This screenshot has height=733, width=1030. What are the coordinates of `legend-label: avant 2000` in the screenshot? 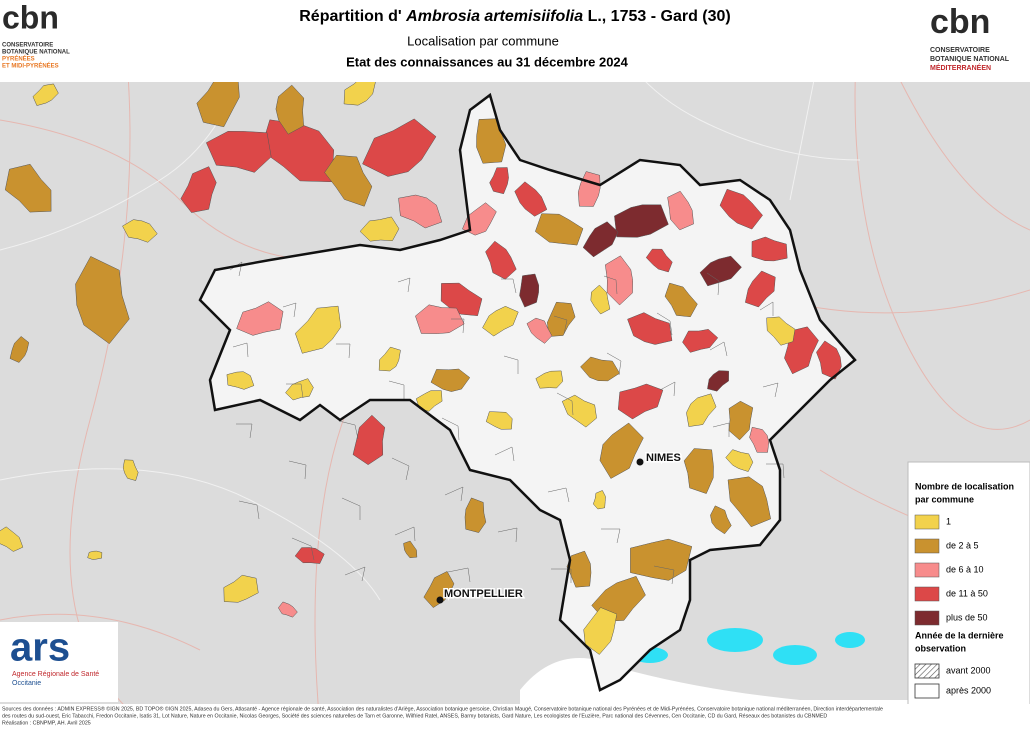 It's located at (968, 670).